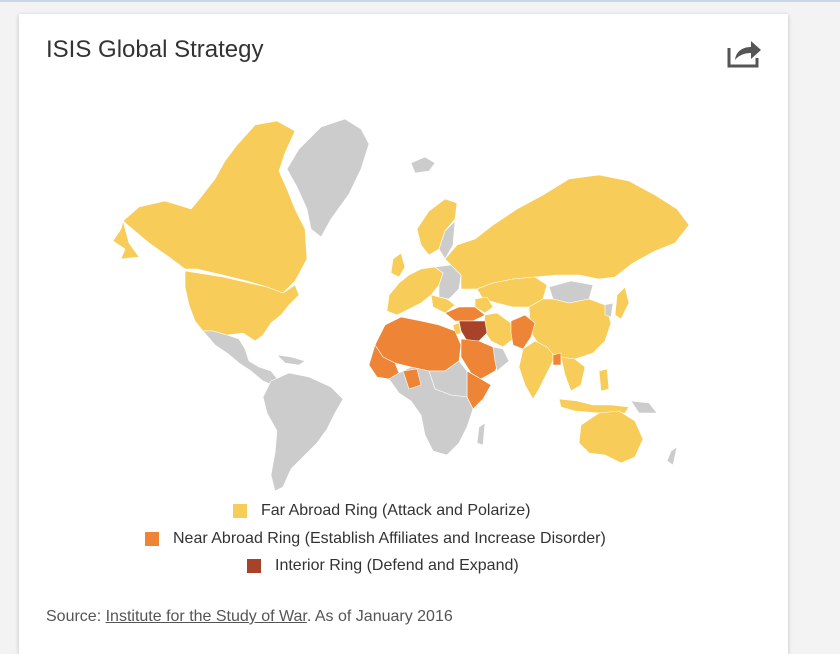  Describe the element at coordinates (447, 240) in the screenshot. I see `sweden` at that location.